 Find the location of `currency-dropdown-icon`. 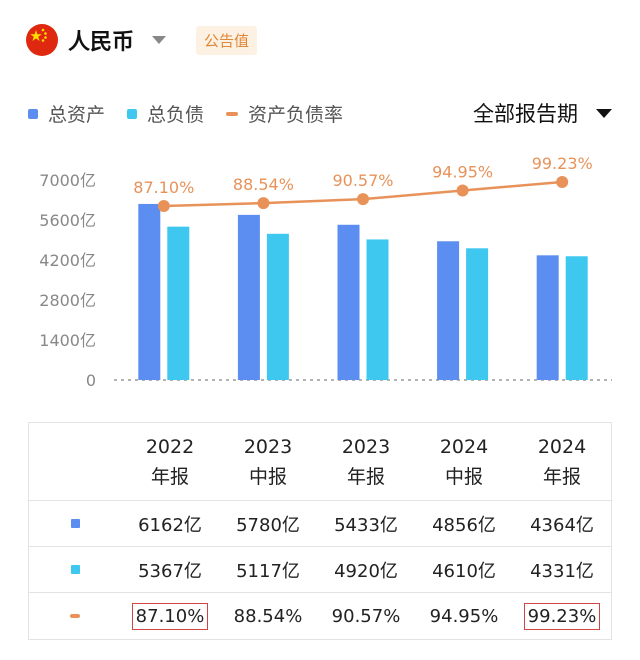

currency-dropdown-icon is located at coordinates (159, 40).